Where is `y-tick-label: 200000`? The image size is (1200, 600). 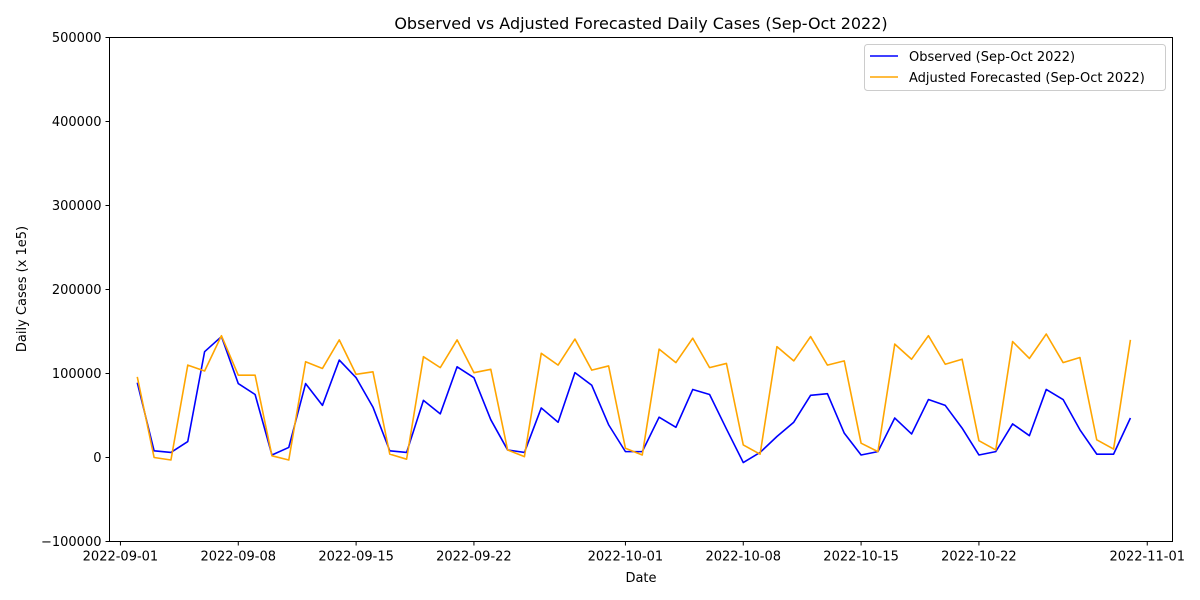 y-tick-label: 200000 is located at coordinates (77, 290).